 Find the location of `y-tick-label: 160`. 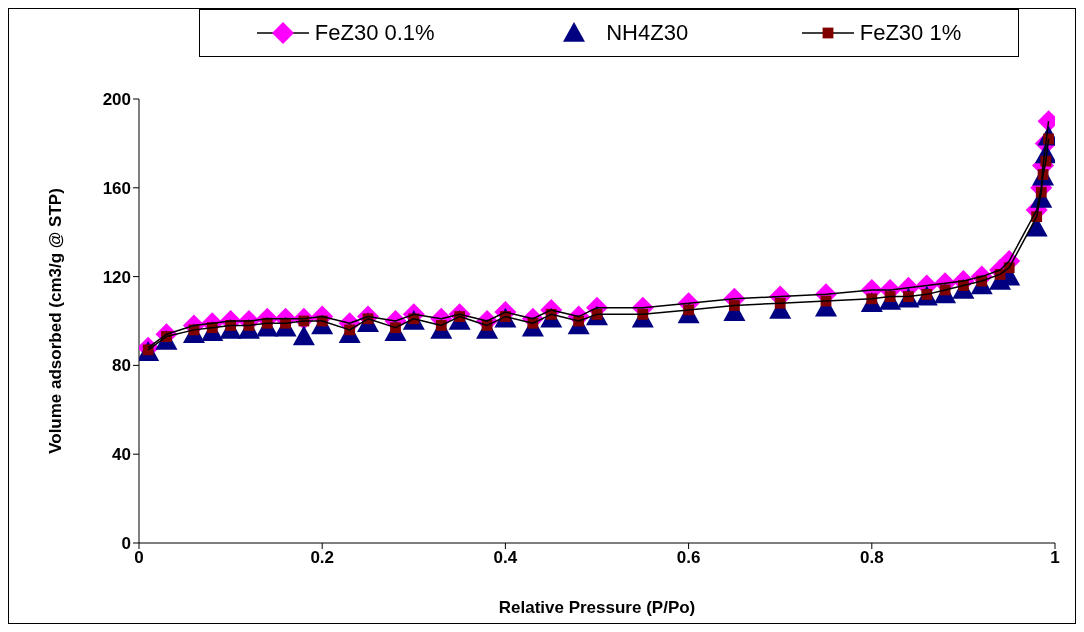

y-tick-label: 160 is located at coordinates (116, 188).